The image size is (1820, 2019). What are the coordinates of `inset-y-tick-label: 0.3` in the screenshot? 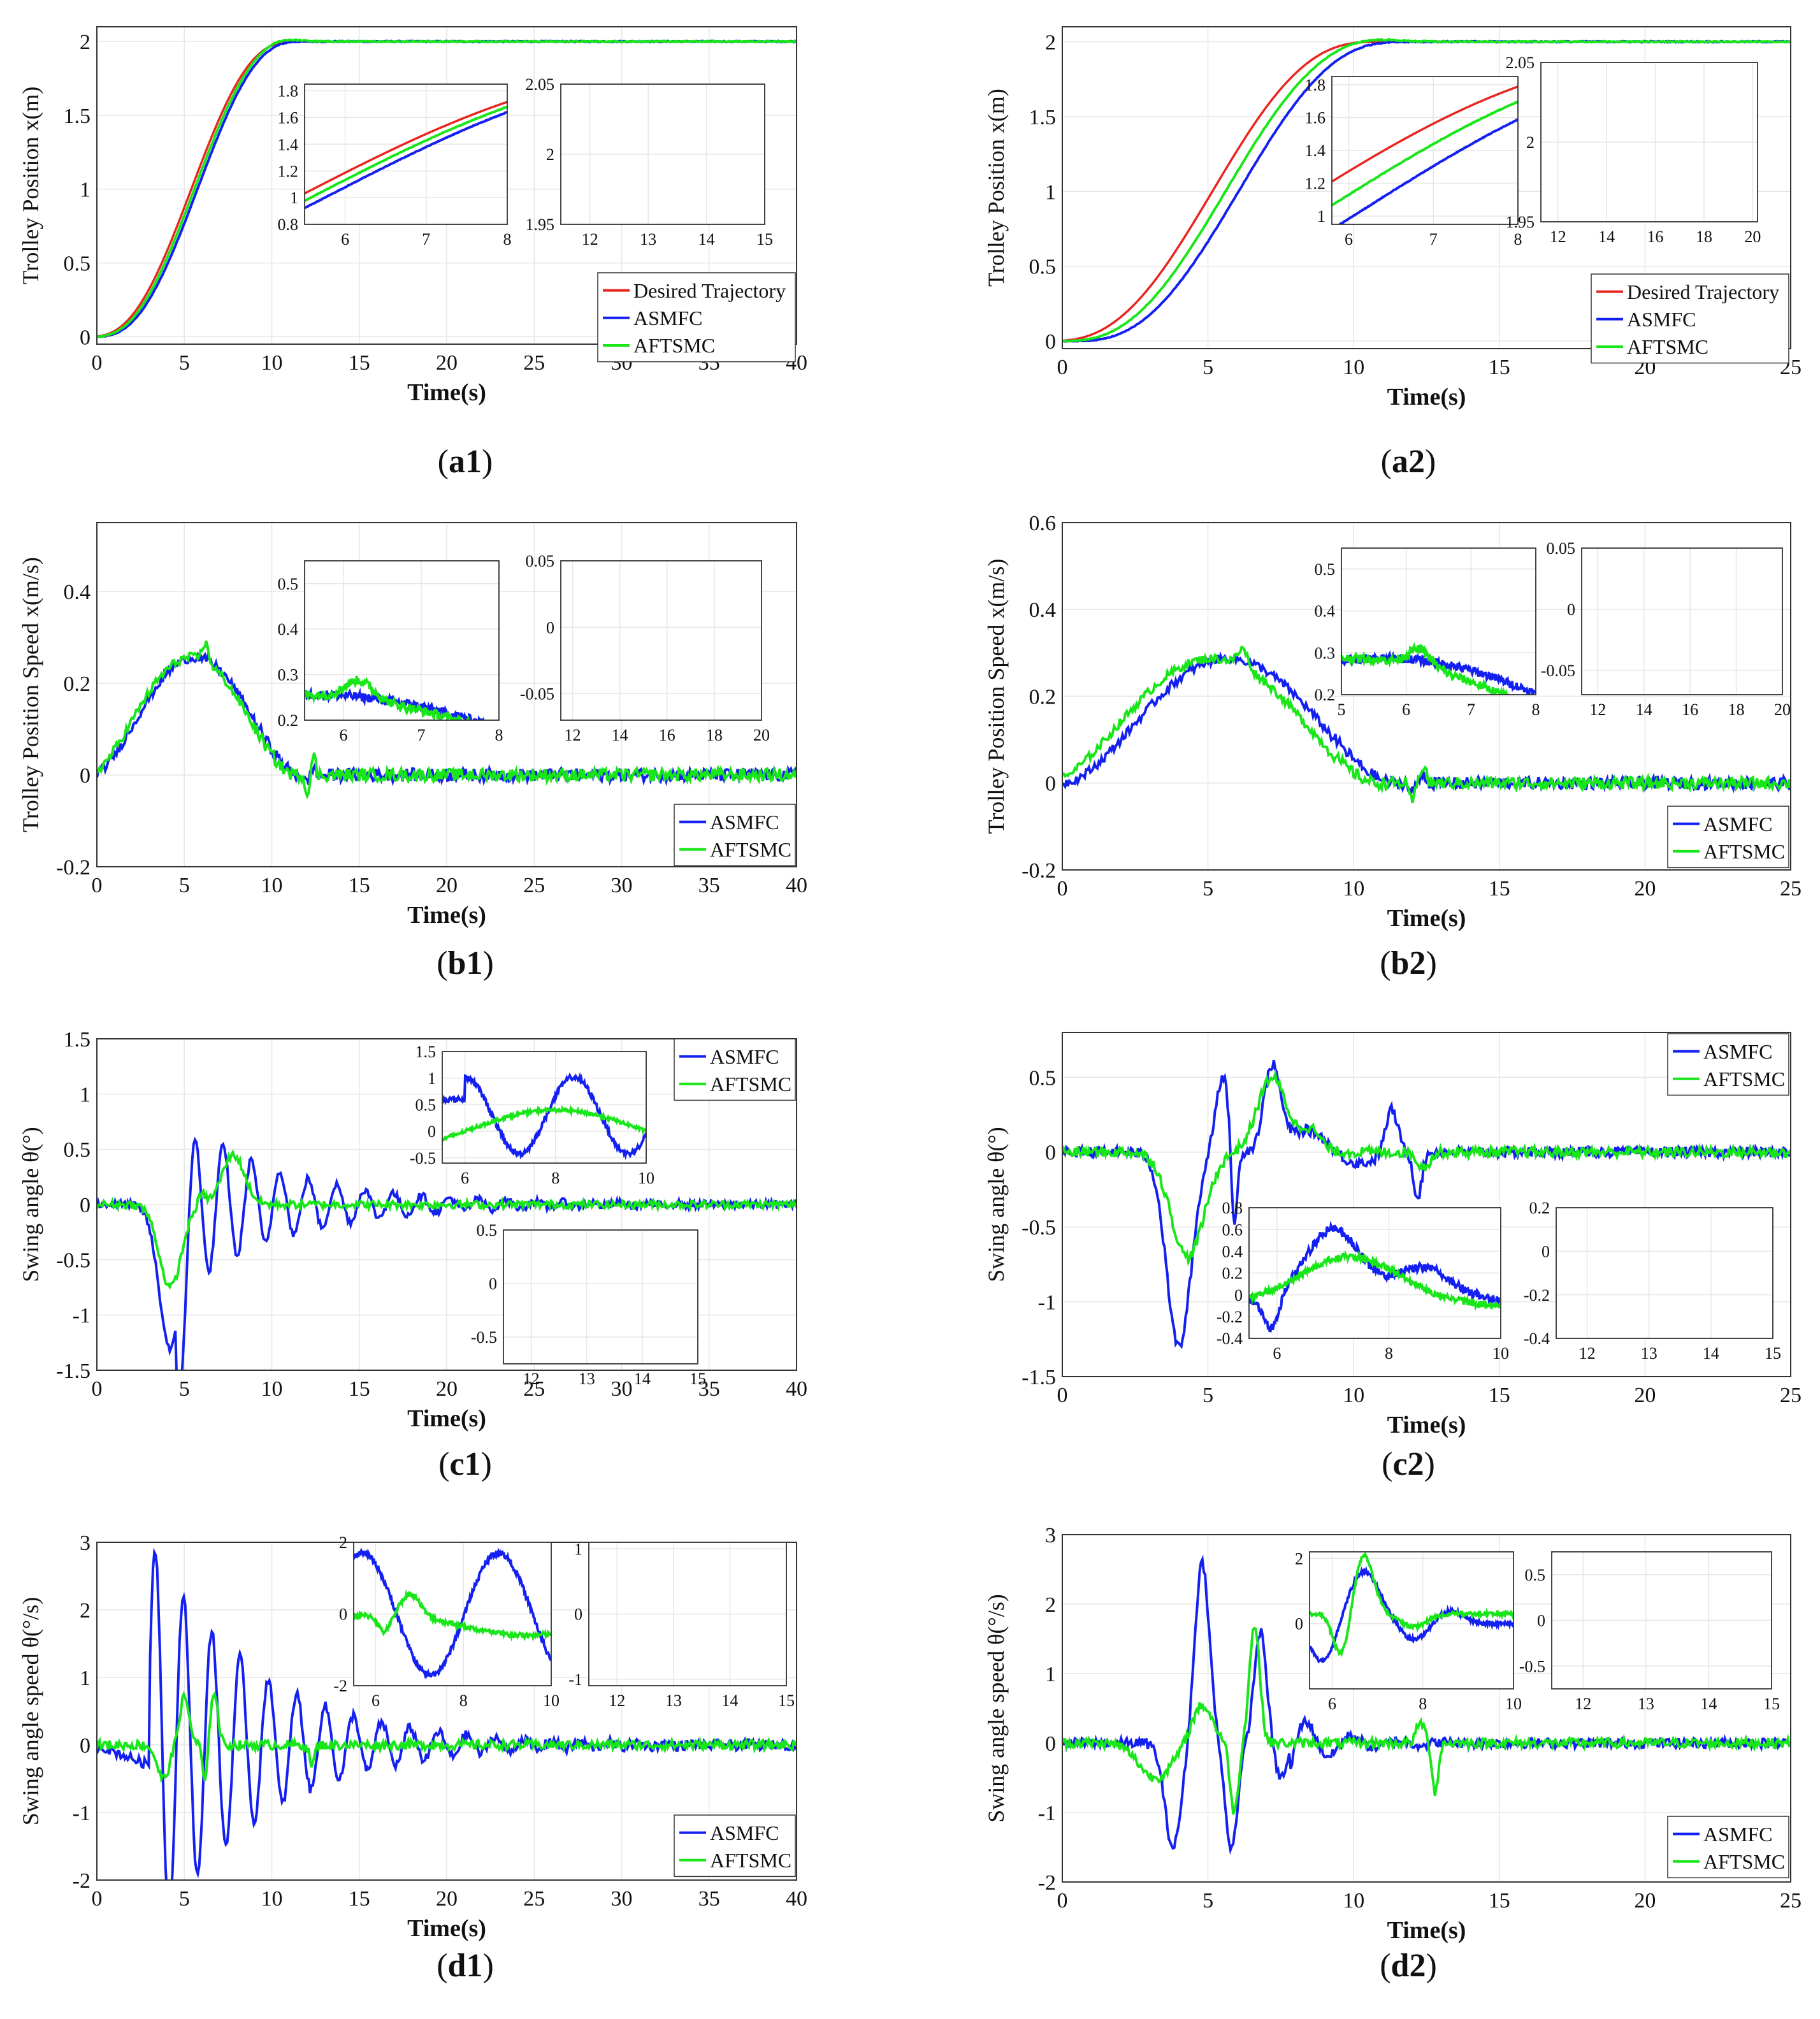 It's located at (288, 675).